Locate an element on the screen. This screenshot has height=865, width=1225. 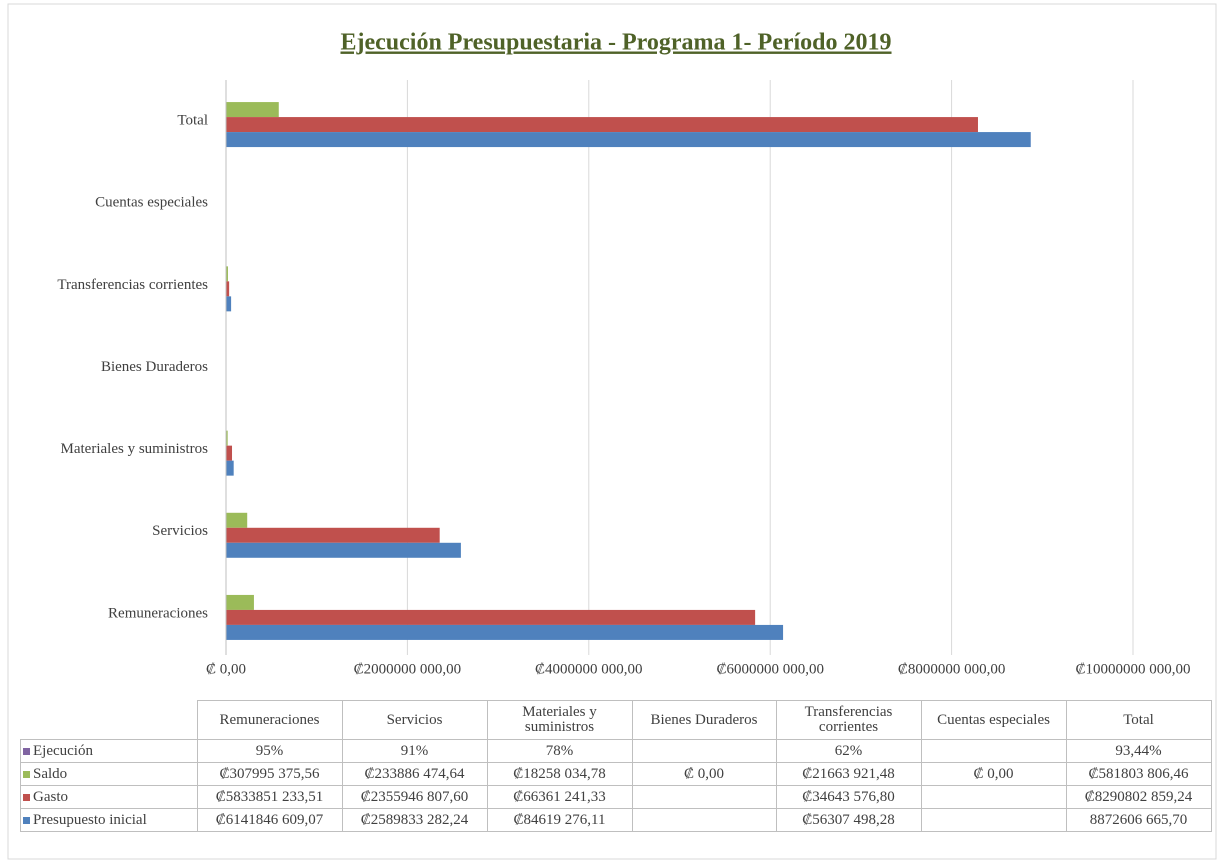
y-tick-label: Transferencias corrientes is located at coordinates (132, 285).